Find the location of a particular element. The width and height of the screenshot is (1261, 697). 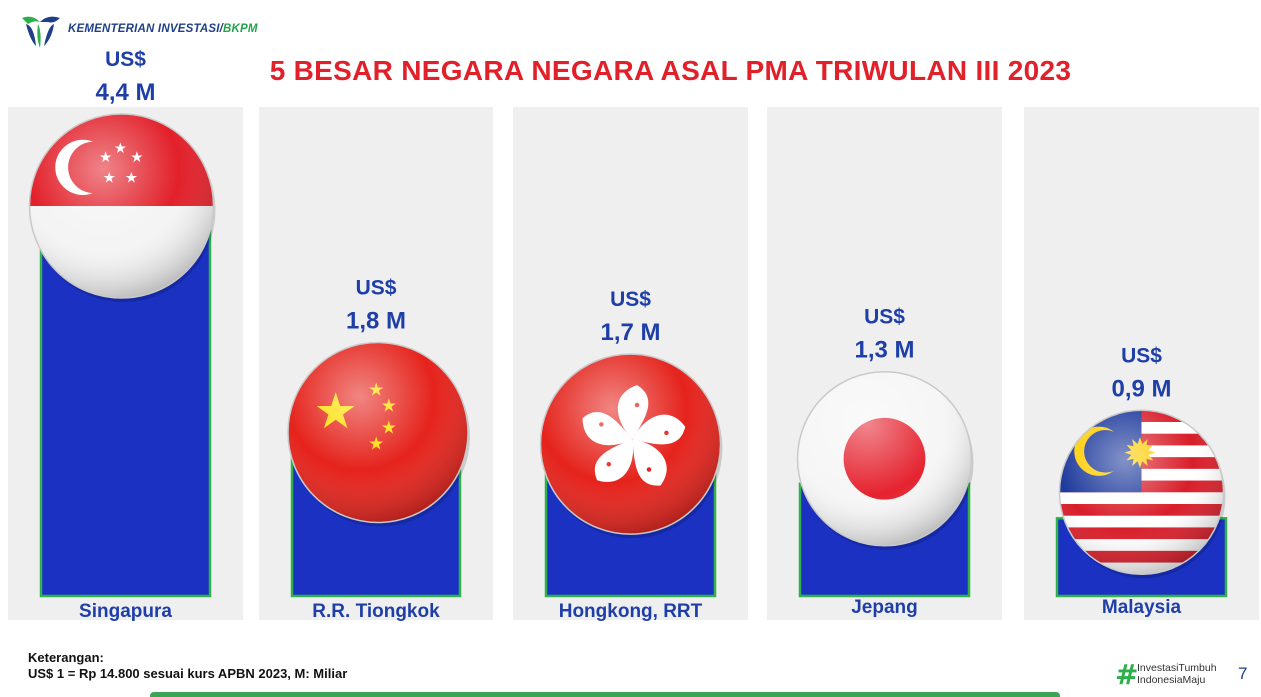

ministry-logo-icon is located at coordinates (41, 32).